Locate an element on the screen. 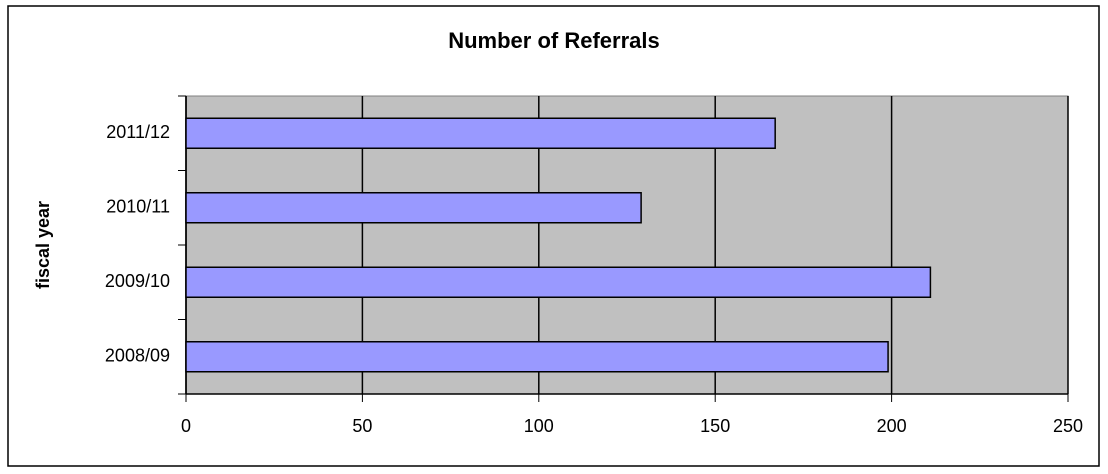 Image resolution: width=1108 pixels, height=474 pixels. chart-title: Number of Referrals is located at coordinates (554, 40).